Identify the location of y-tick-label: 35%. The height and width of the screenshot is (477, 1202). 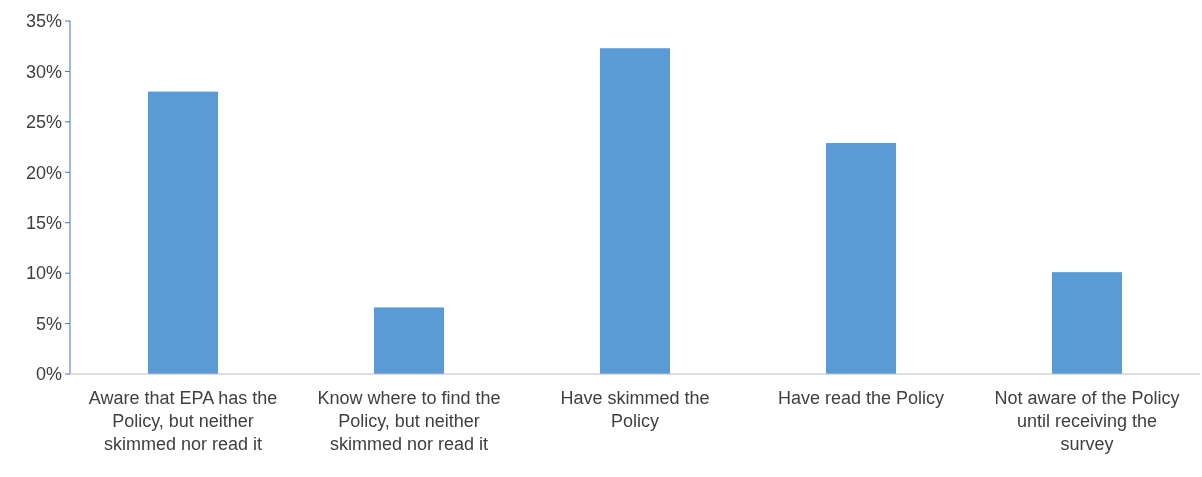
(43, 21).